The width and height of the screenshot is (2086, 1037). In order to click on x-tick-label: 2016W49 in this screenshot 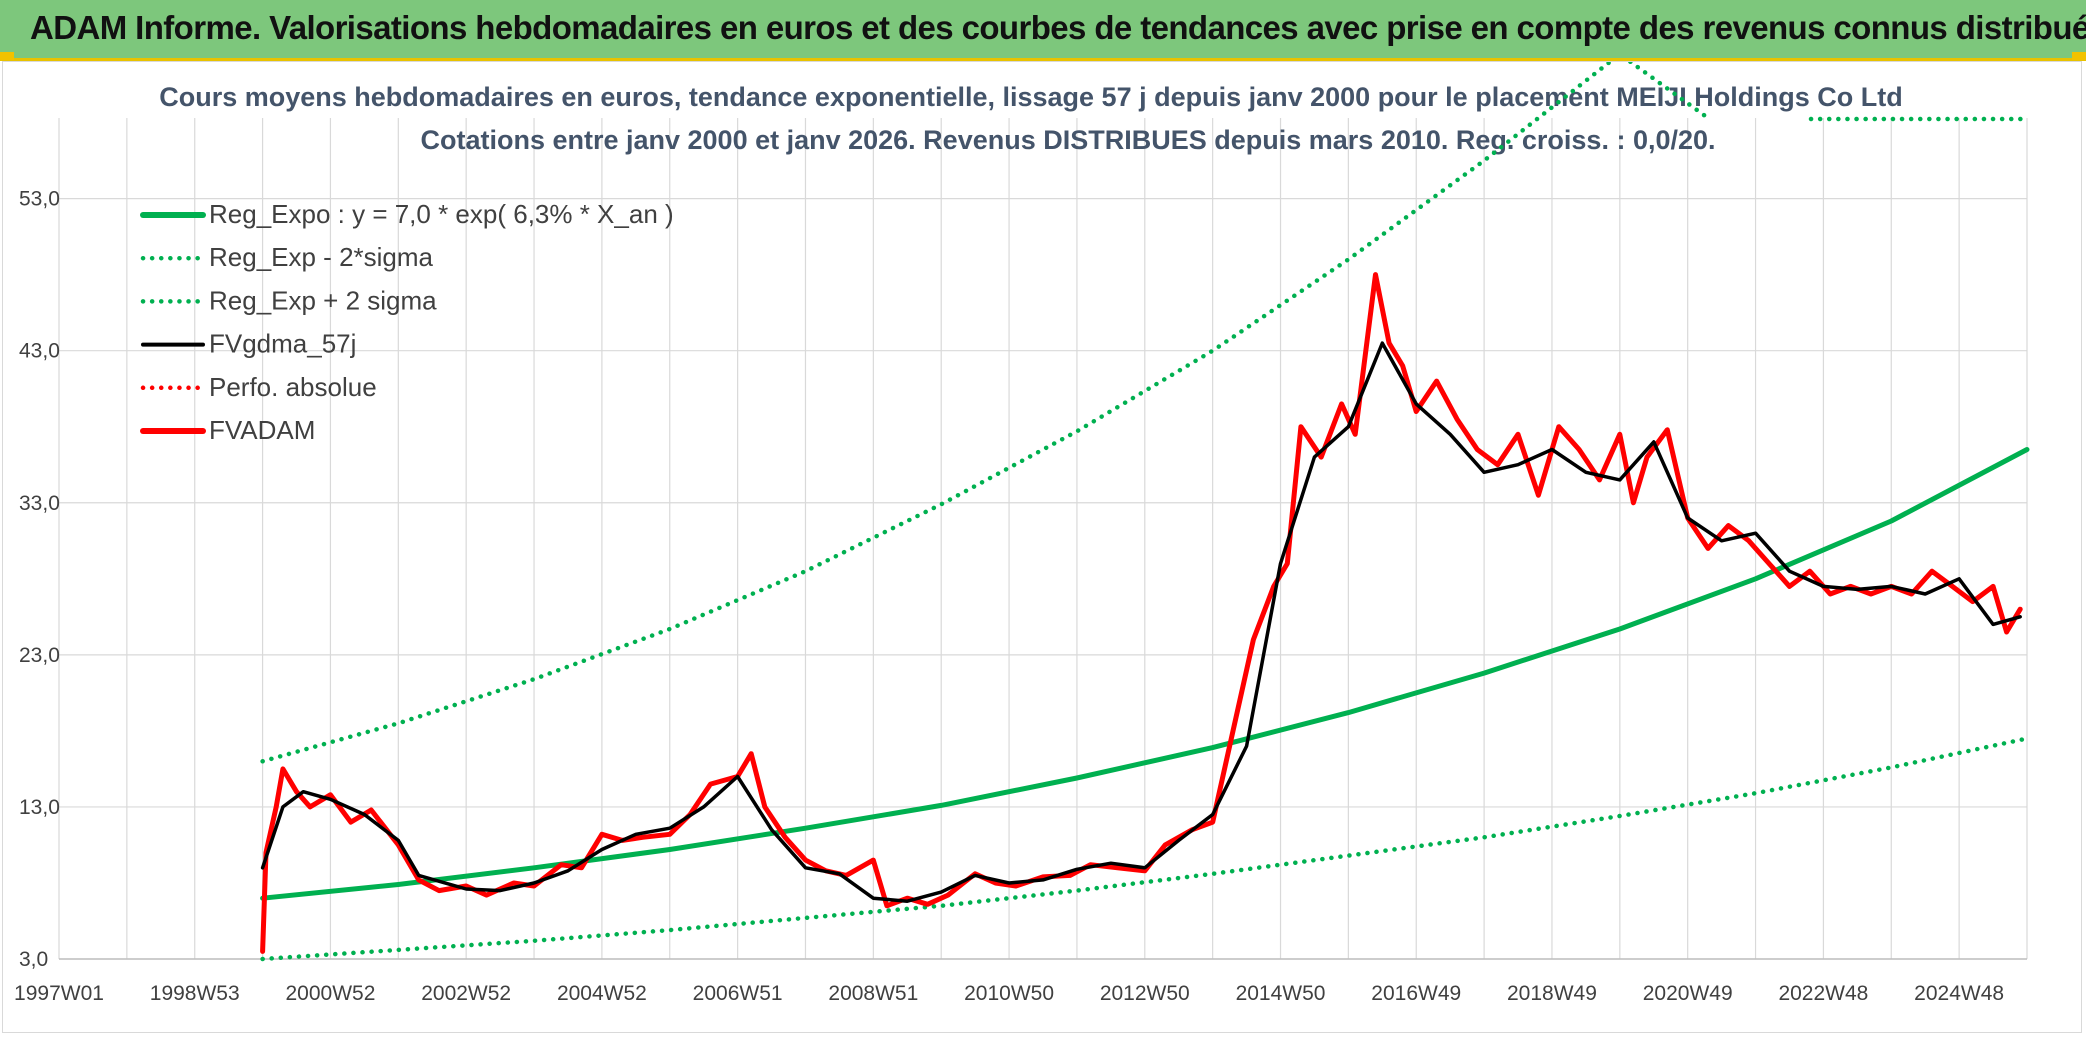, I will do `click(1416, 993)`.